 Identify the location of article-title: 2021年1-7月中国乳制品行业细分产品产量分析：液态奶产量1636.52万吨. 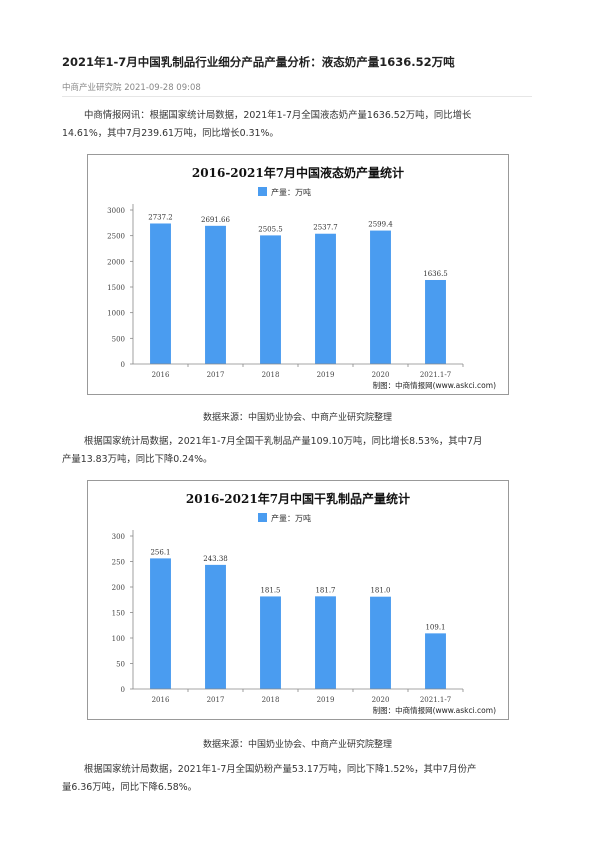
(258, 62).